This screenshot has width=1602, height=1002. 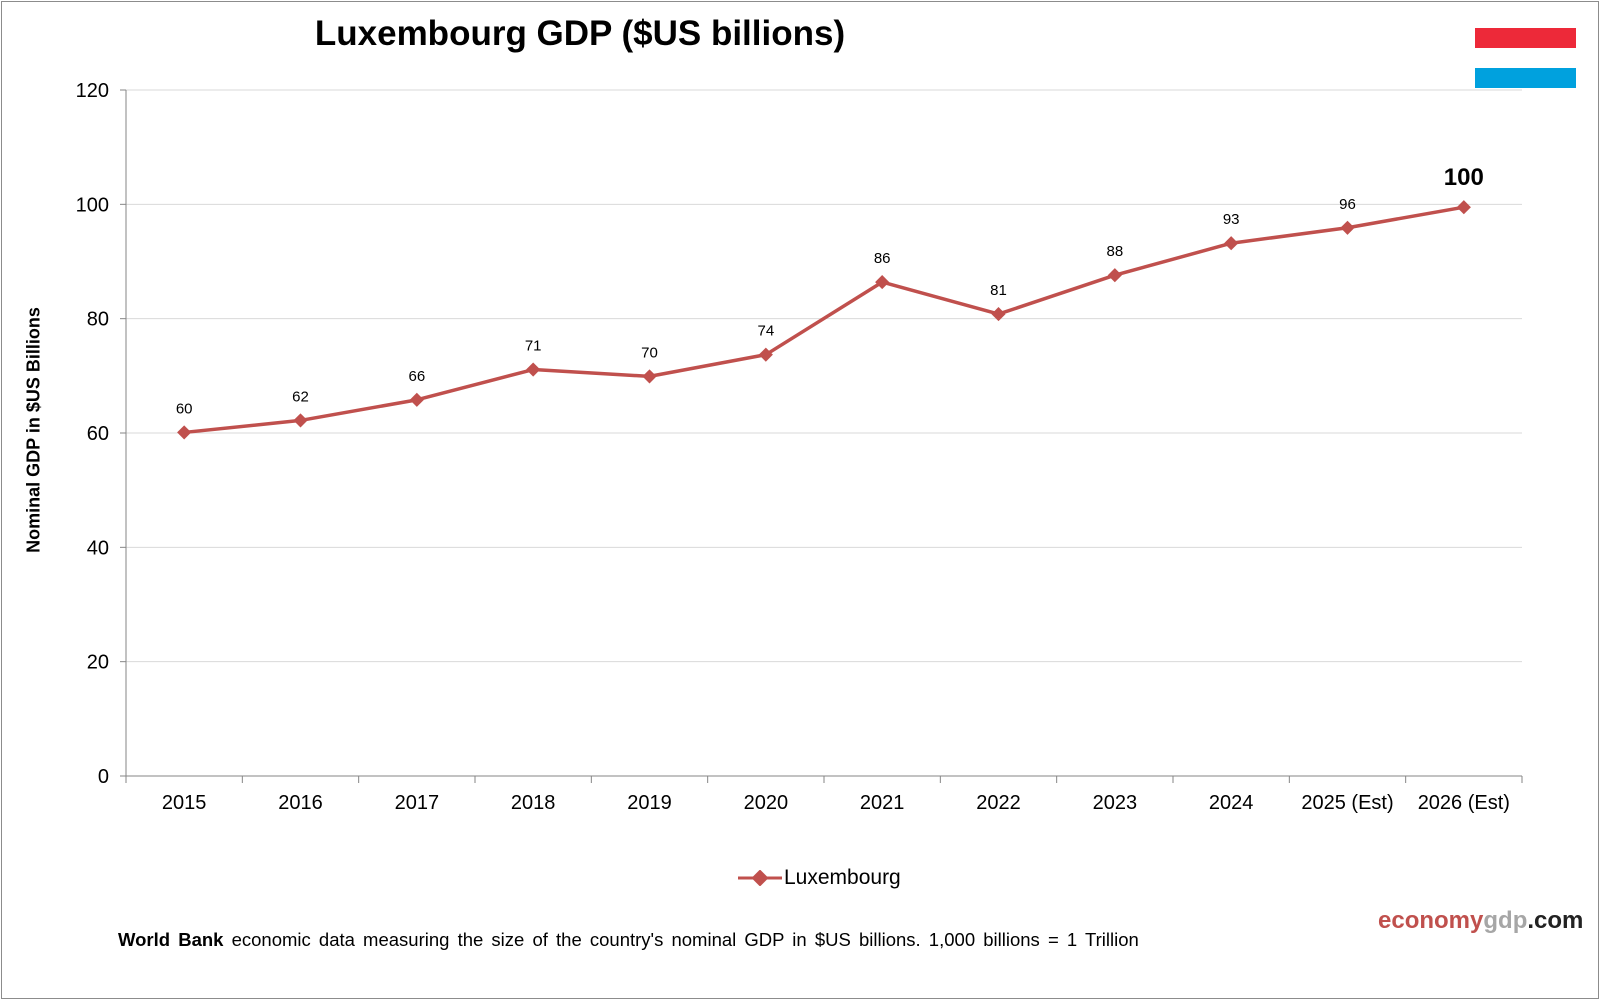 I want to click on data-label: 71, so click(x=533, y=346).